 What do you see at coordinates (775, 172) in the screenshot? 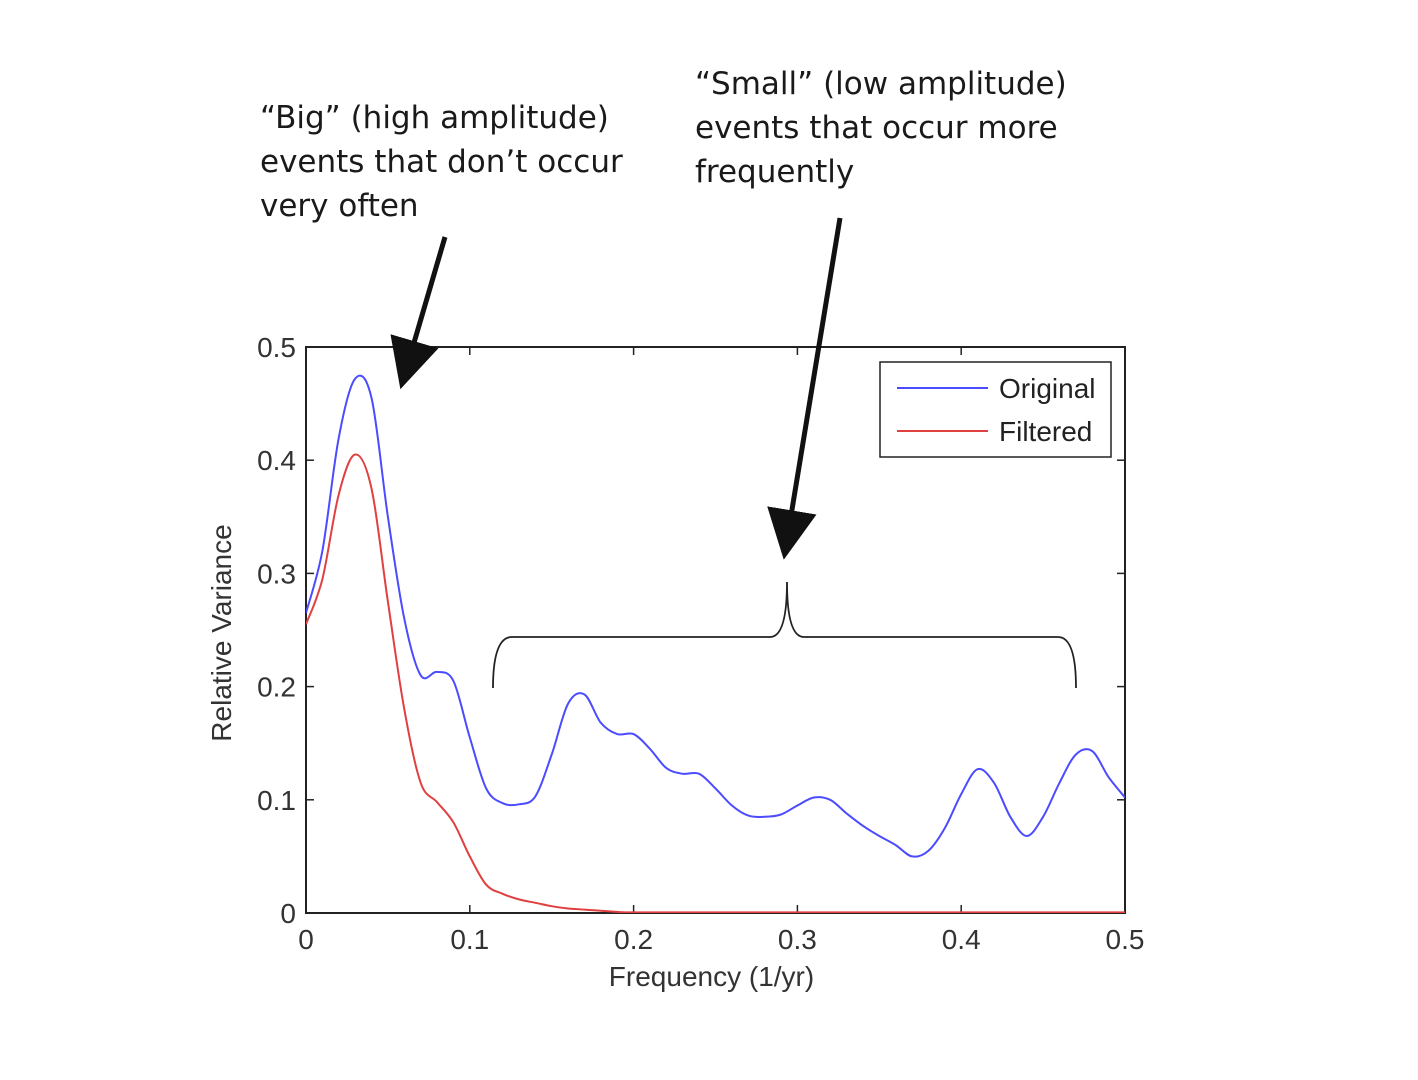
I see `annotation-small-line-3: frequently` at bounding box center [775, 172].